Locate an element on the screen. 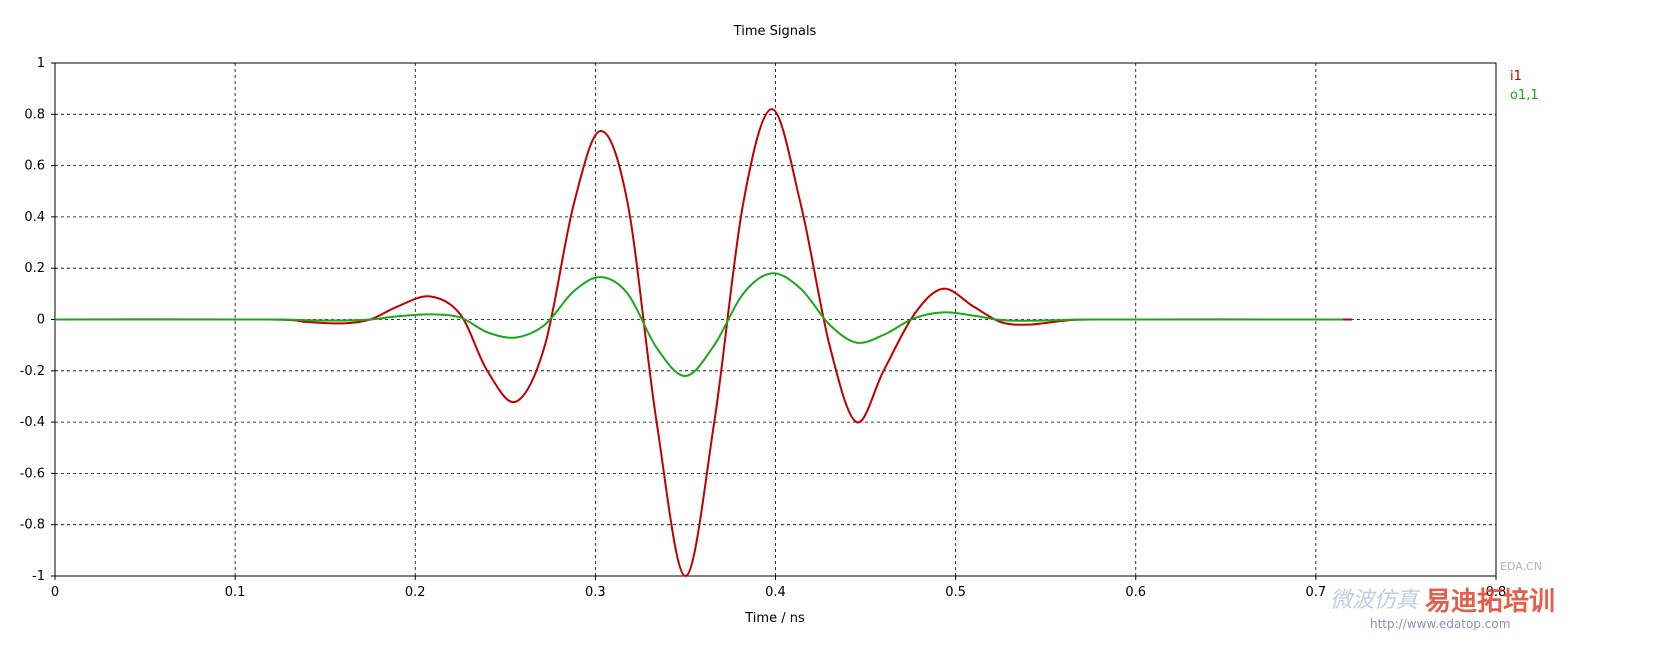  x-tick-label: 0.4 is located at coordinates (775, 592).